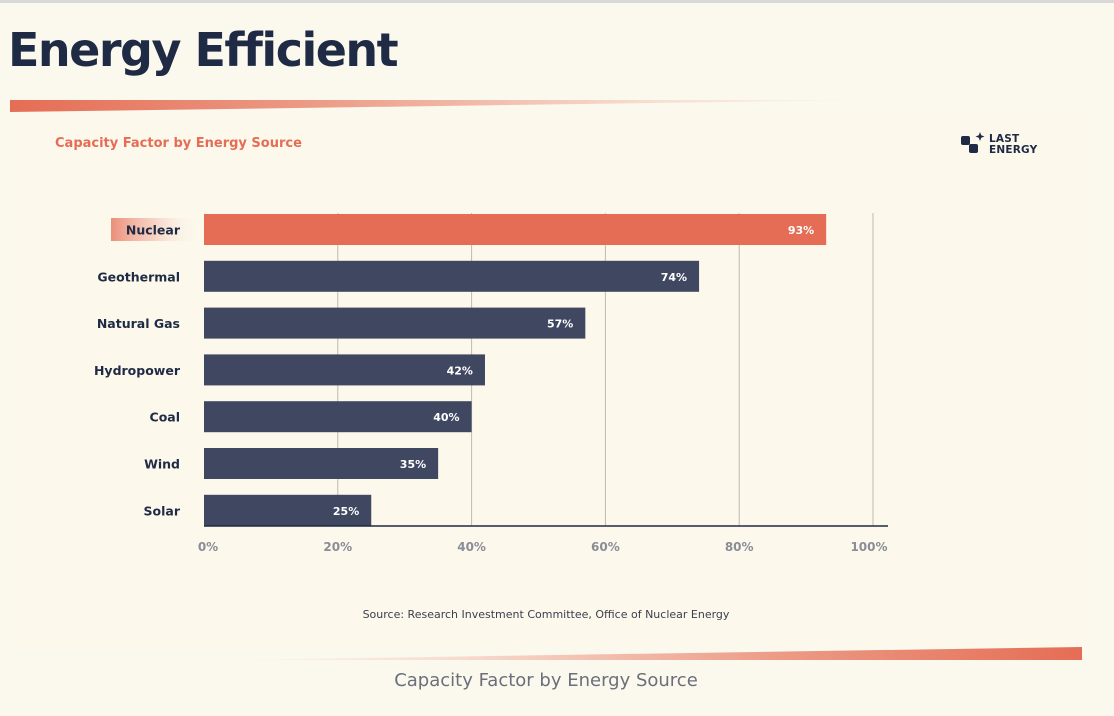  I want to click on value-label: 35%, so click(413, 464).